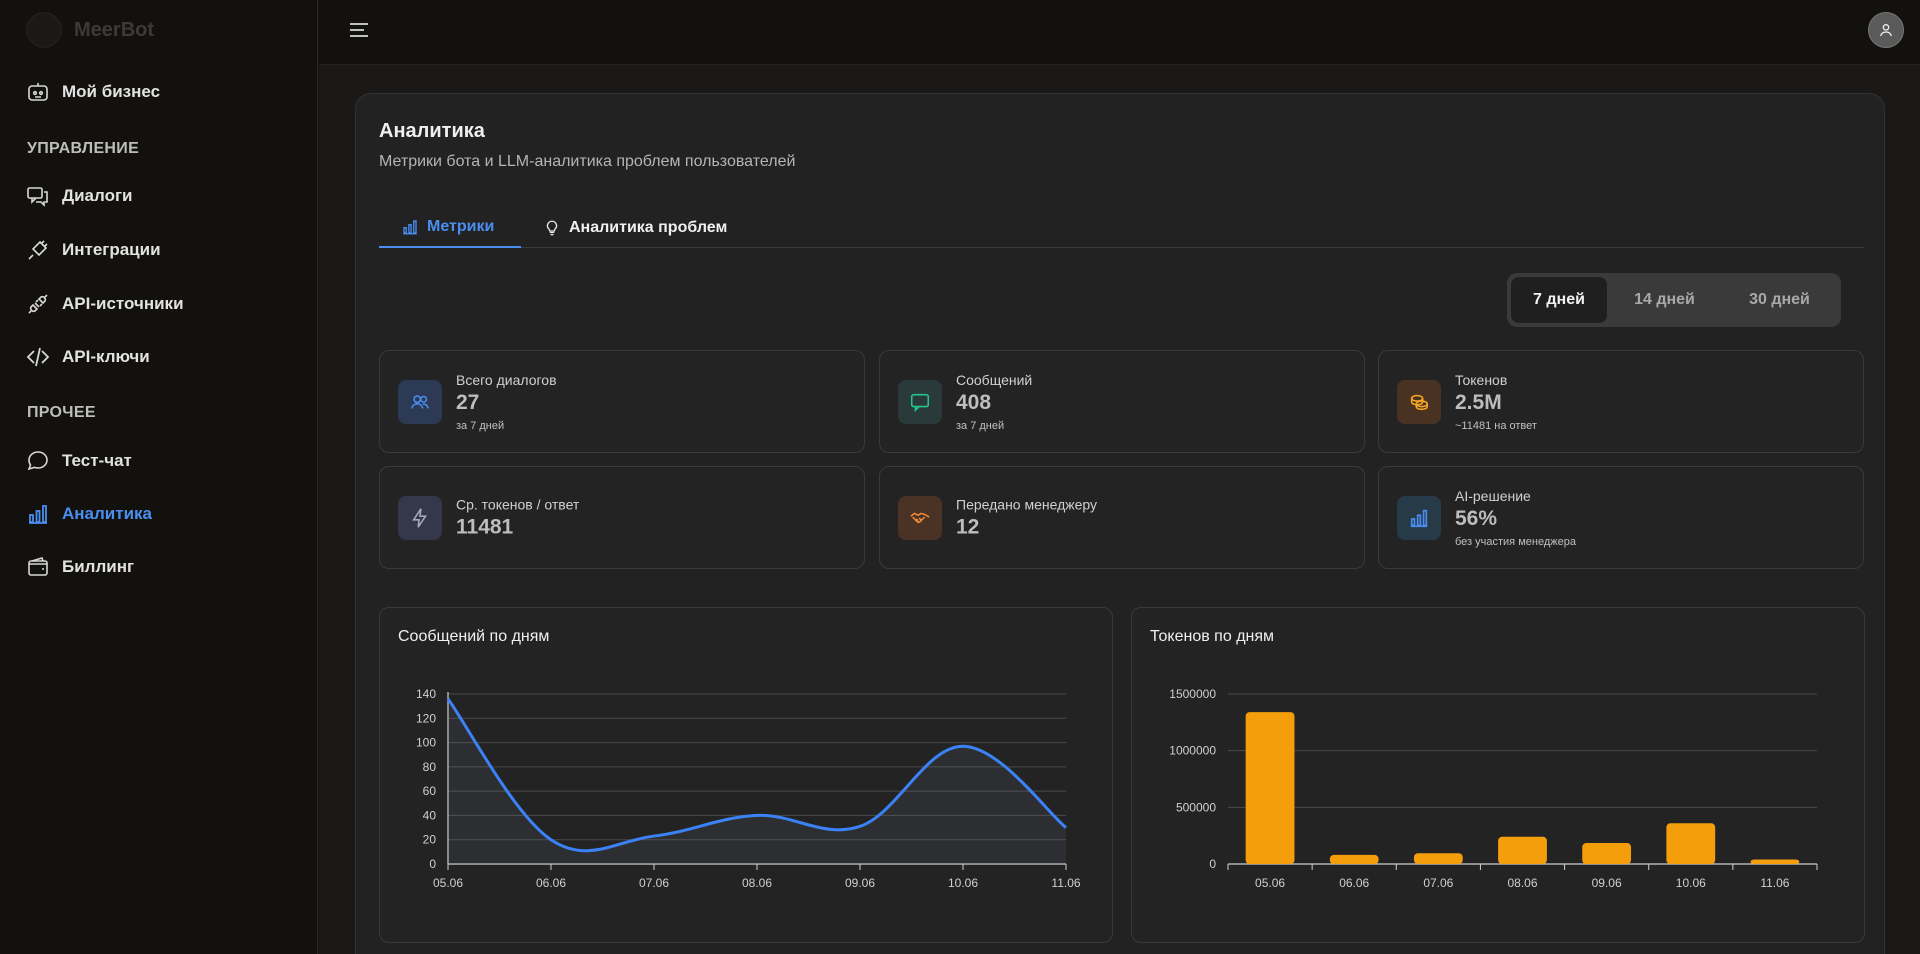  I want to click on stat-text: Сообщений 408 за 7 дней, so click(994, 402).